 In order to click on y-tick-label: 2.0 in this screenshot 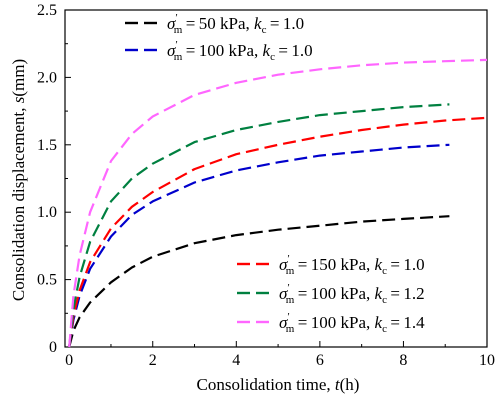, I will do `click(47, 77)`.